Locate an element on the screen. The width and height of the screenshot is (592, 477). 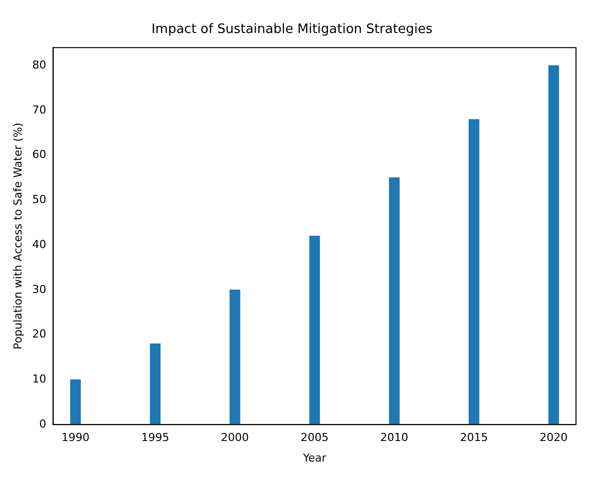
x-tick-label: 2010 is located at coordinates (394, 437).